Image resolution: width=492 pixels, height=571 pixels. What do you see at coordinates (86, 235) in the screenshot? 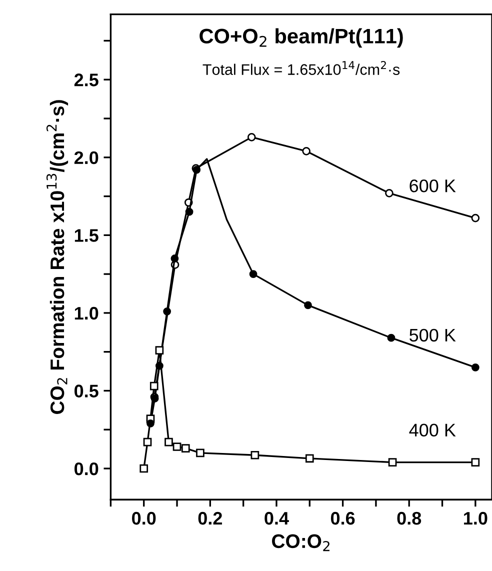
I see `y-tick-label: 1.5` at bounding box center [86, 235].